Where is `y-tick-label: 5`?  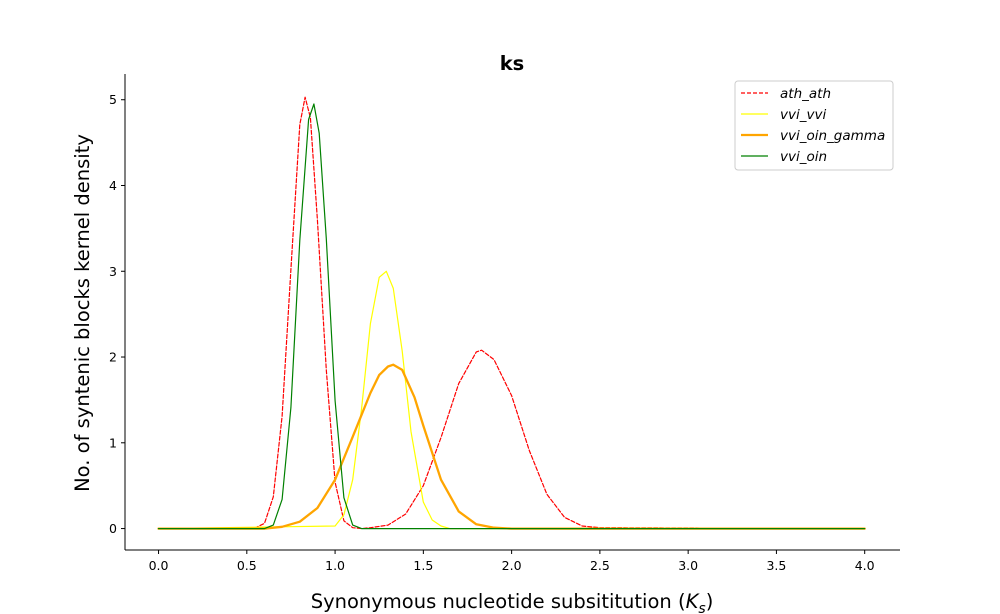 y-tick-label: 5 is located at coordinates (113, 99).